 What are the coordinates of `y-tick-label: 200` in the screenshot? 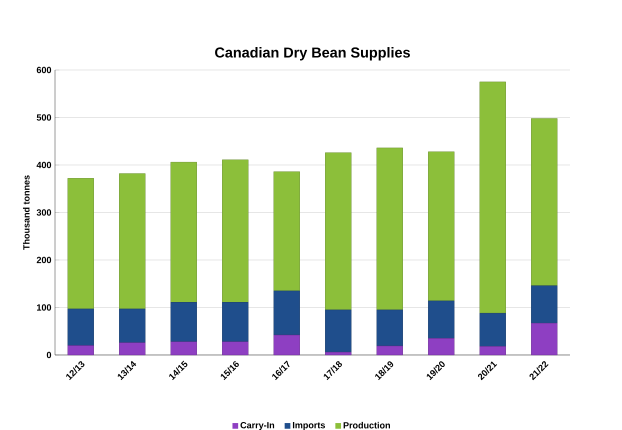 It's located at (44, 260).